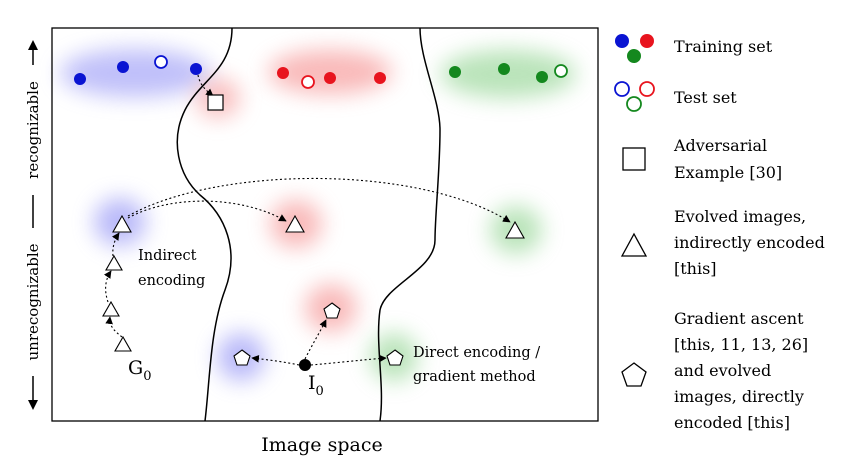  What do you see at coordinates (728, 172) in the screenshot?
I see `legend-adversarial-line2: Example [30]` at bounding box center [728, 172].